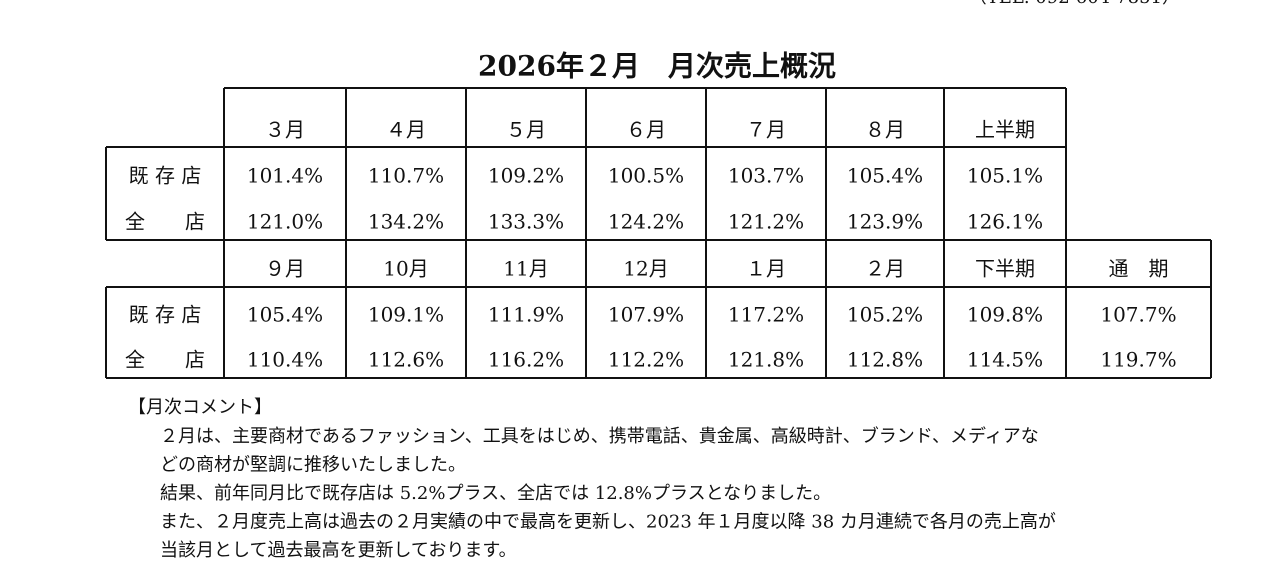 Image resolution: width=1280 pixels, height=579 pixels. Describe the element at coordinates (285, 176) in the screenshot. I see `cell-value: 101.4%` at that location.